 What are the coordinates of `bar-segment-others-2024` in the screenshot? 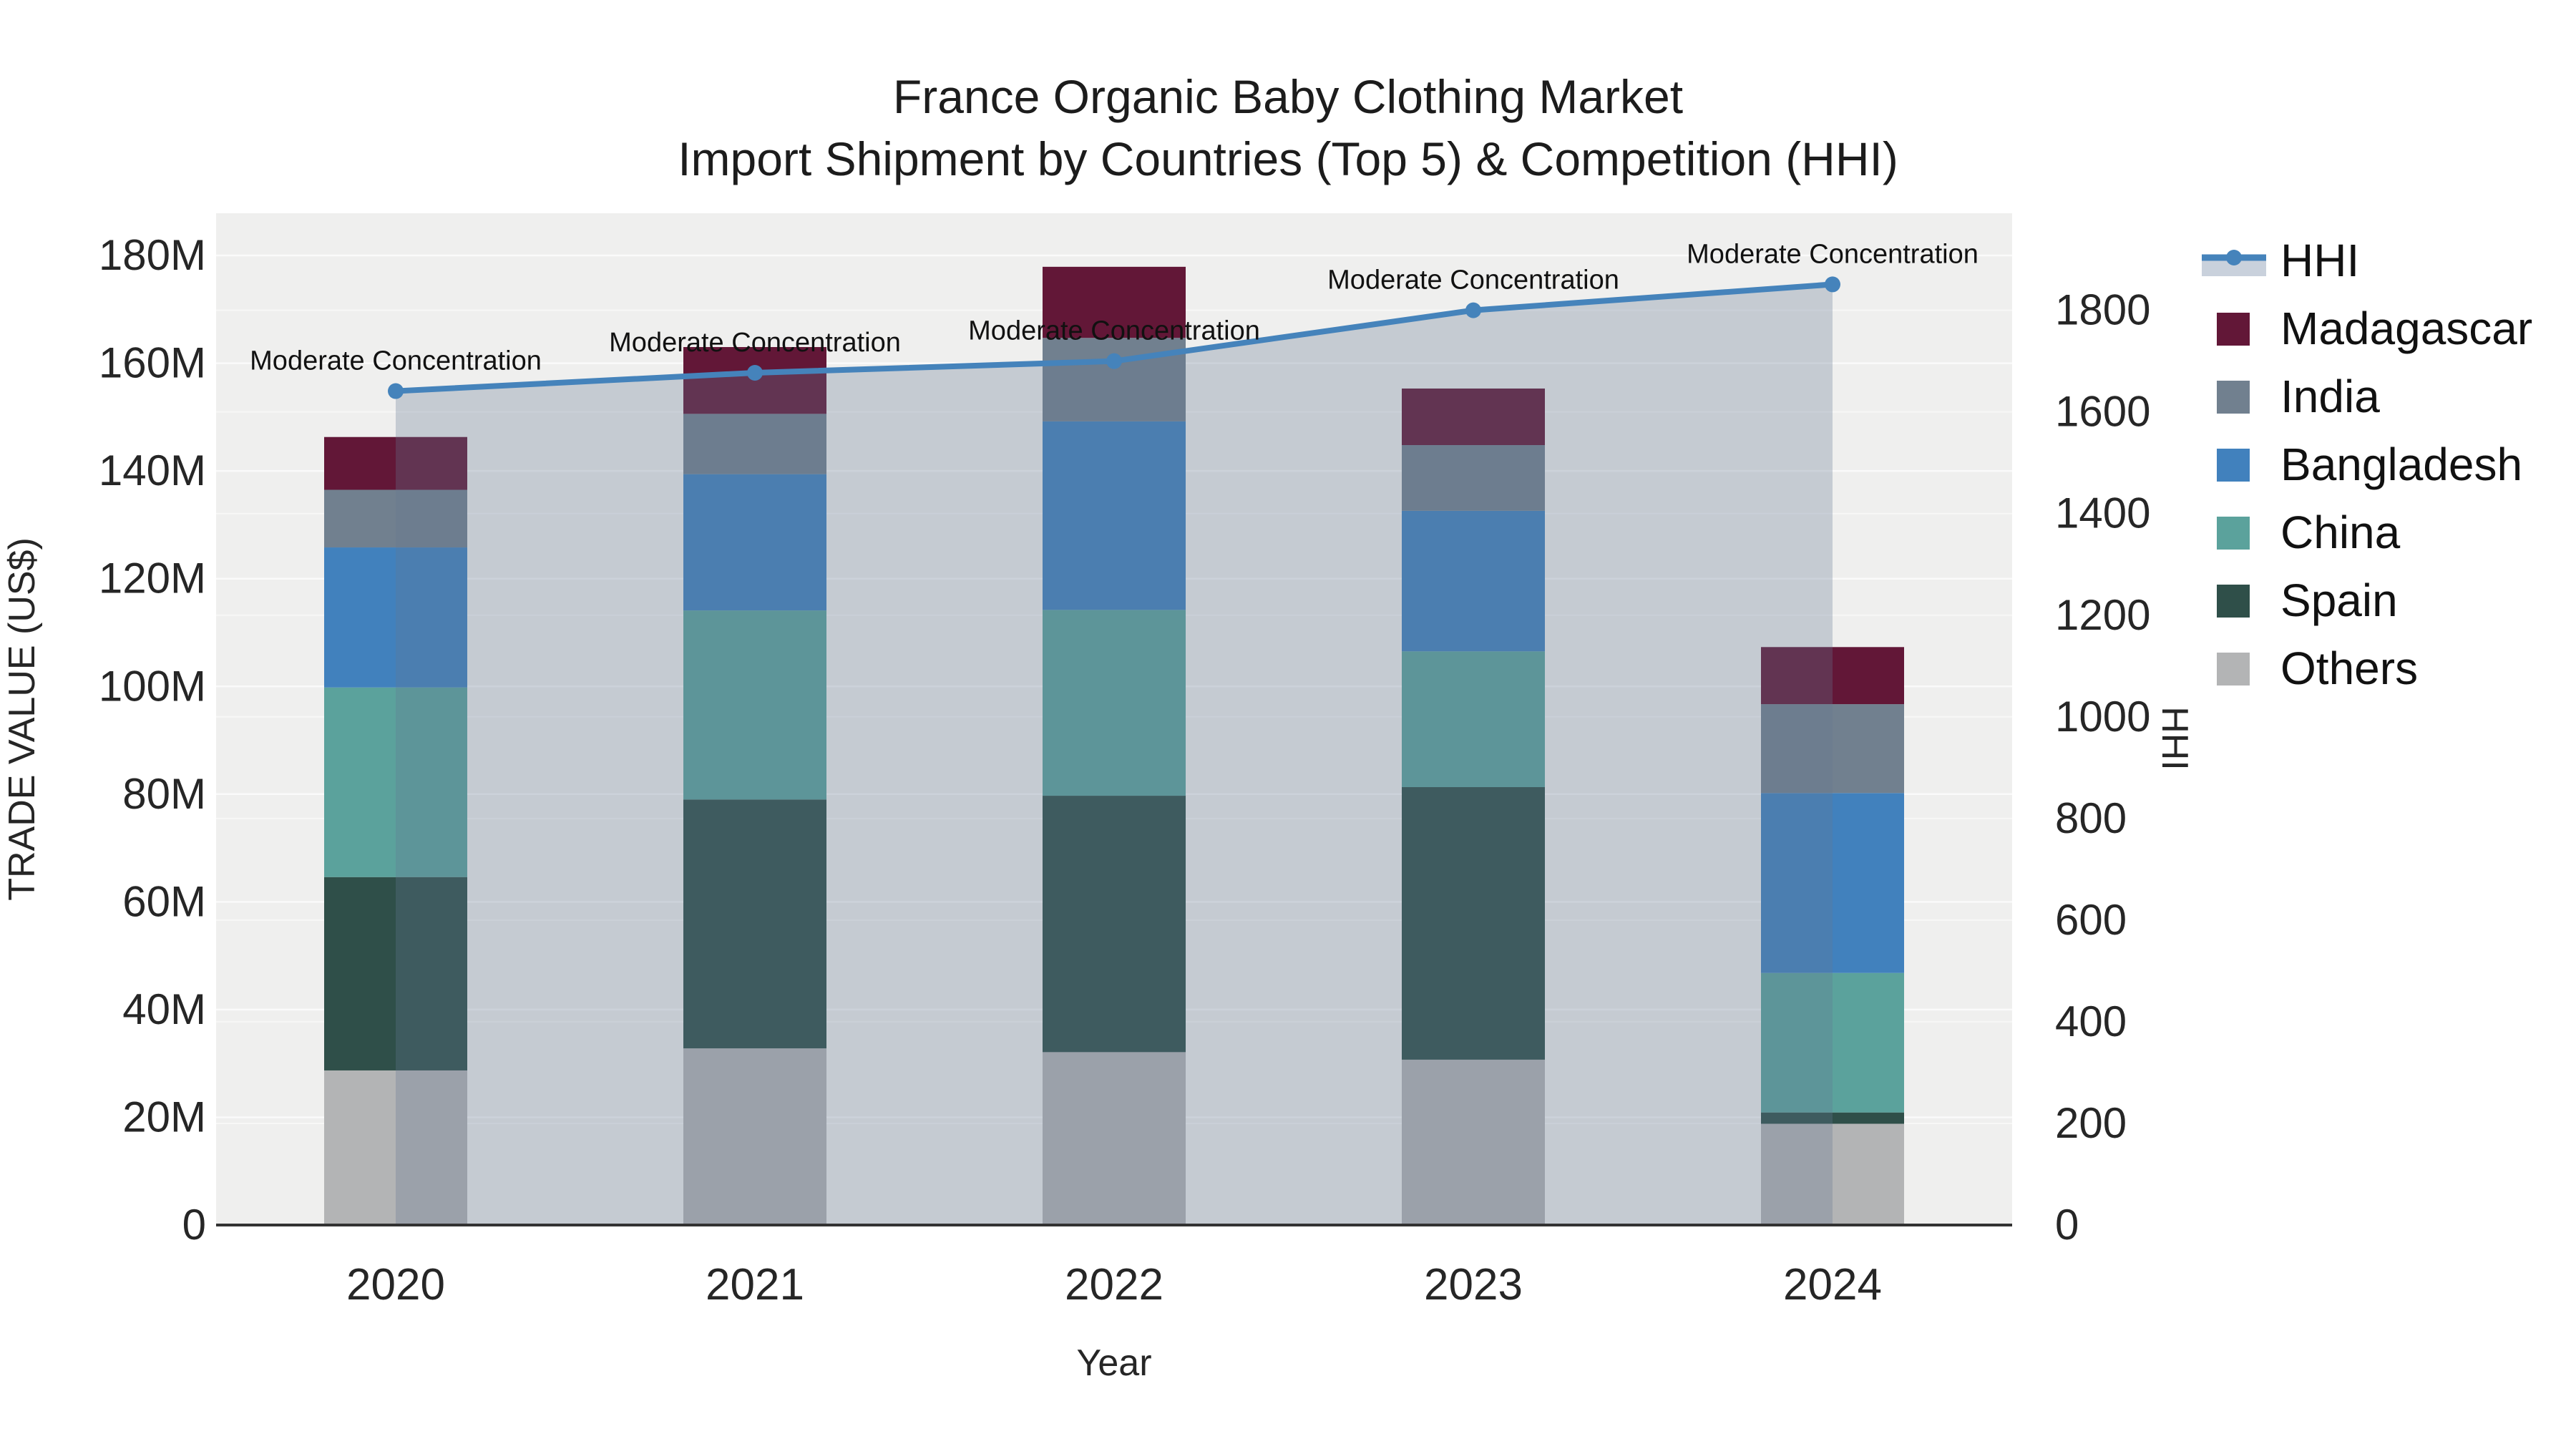 It's located at (1832, 1174).